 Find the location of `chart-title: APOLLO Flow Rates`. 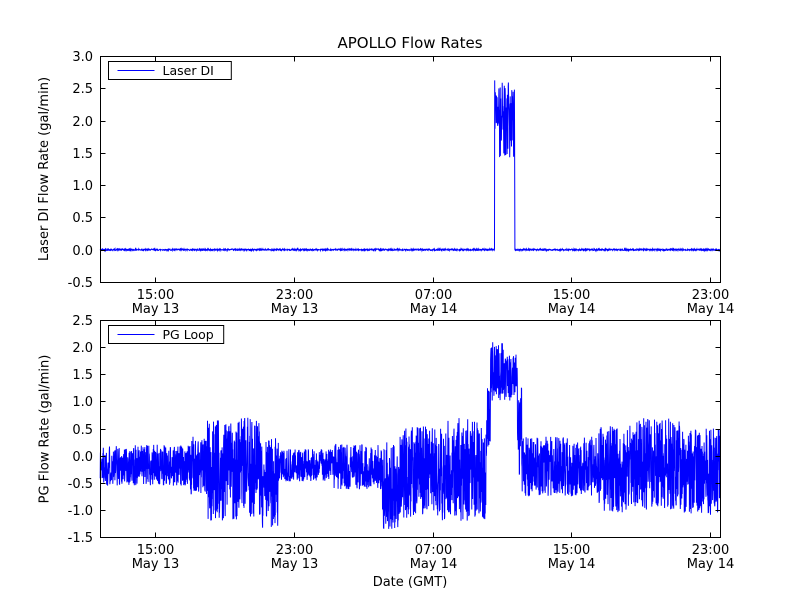

chart-title: APOLLO Flow Rates is located at coordinates (410, 43).